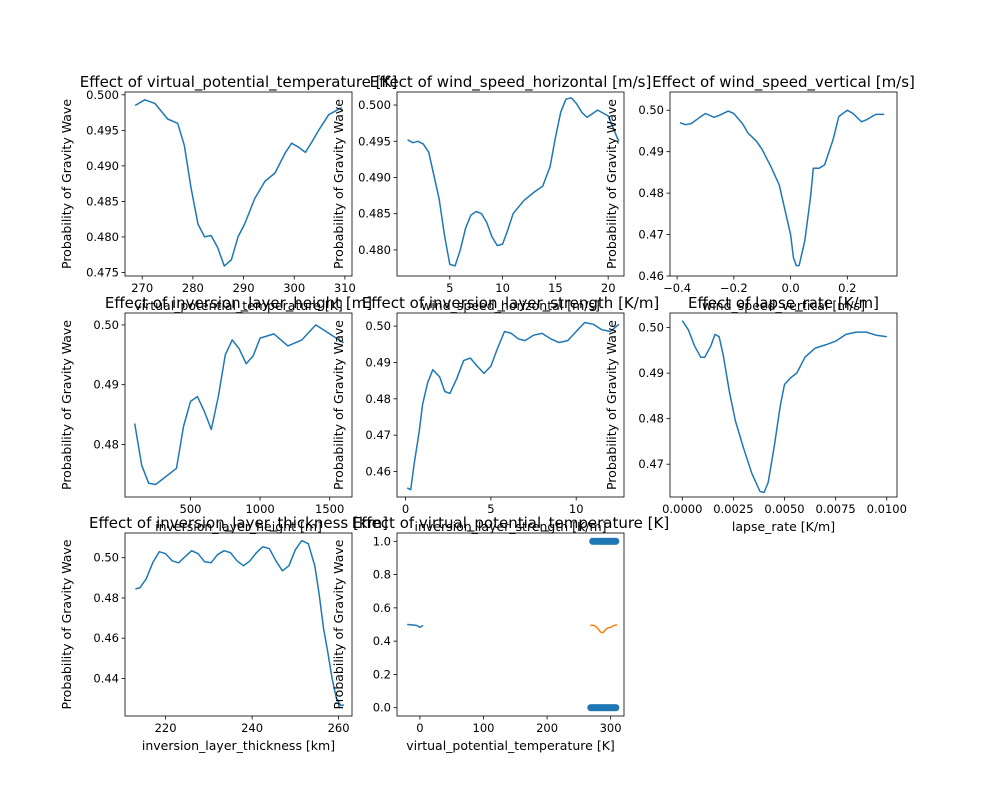 This screenshot has width=1000, height=800. Describe the element at coordinates (847, 288) in the screenshot. I see `x-tick-label: 0.2` at that location.